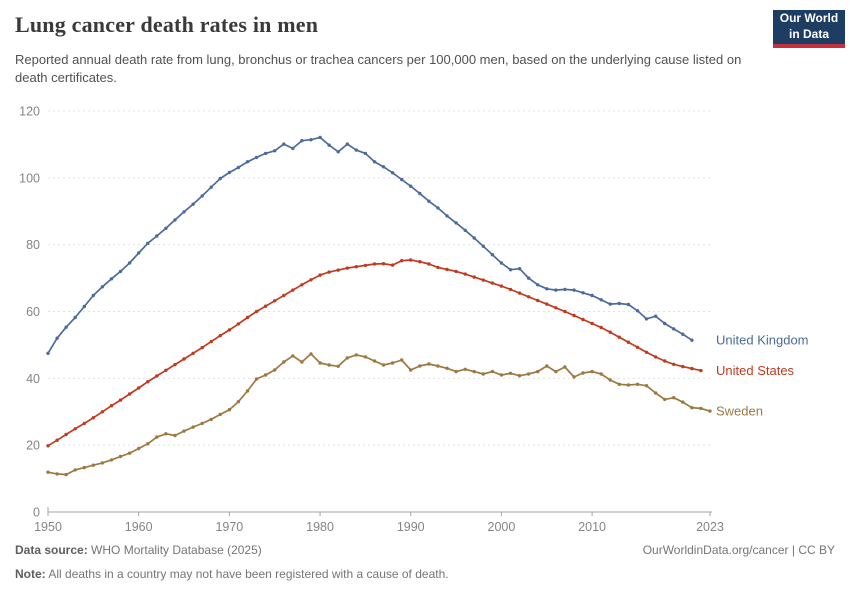  Describe the element at coordinates (392, 265) in the screenshot. I see `series-point-united-states-1988` at that location.